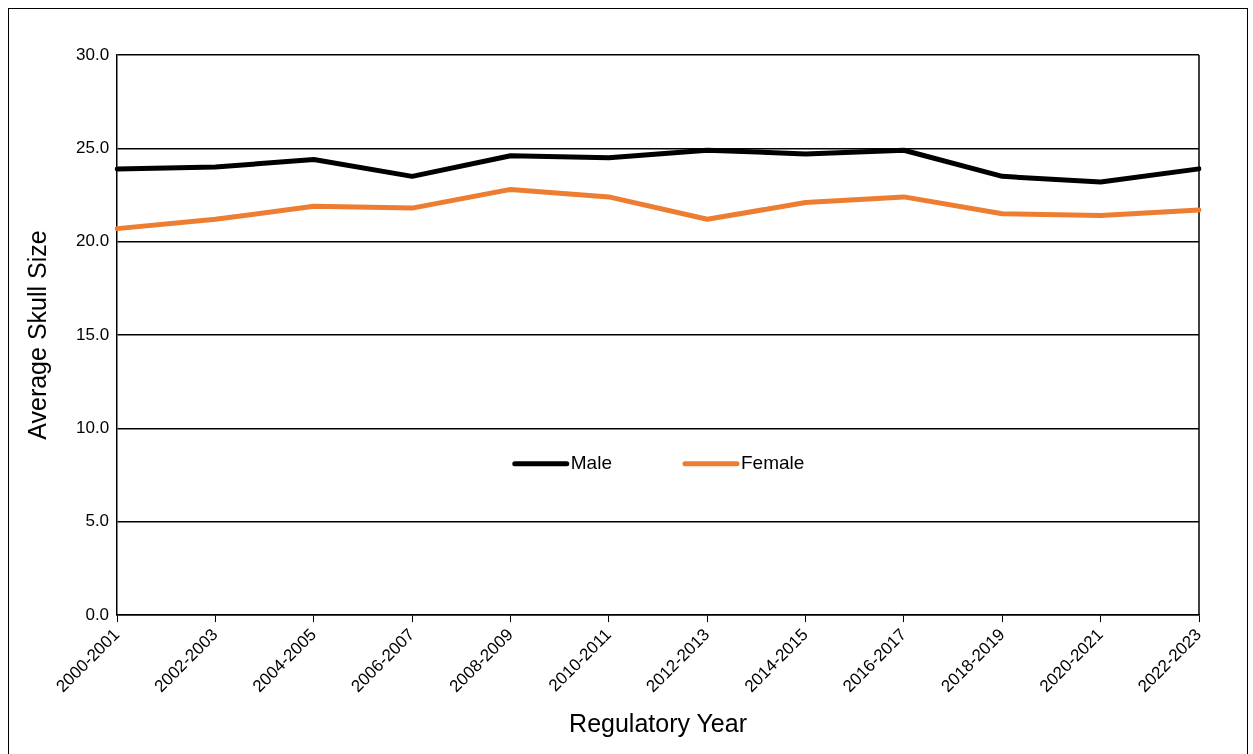 Image resolution: width=1253 pixels, height=754 pixels. Describe the element at coordinates (97, 614) in the screenshot. I see `y-tick-label: 0.0` at that location.